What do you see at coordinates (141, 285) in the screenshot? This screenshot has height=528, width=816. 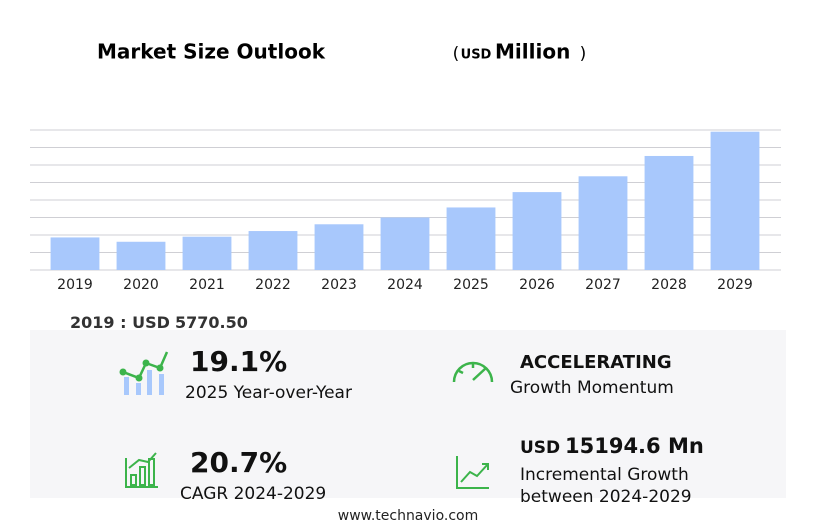 I see `x-tick-label: 2020` at bounding box center [141, 285].